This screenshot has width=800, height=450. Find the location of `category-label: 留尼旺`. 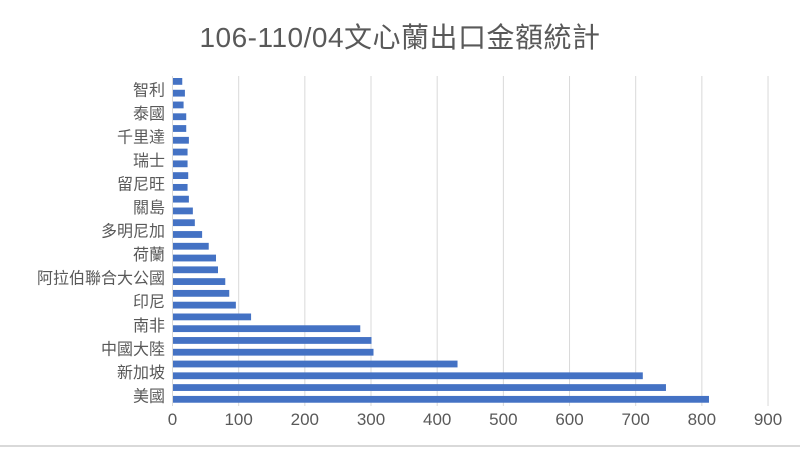

category-label: 留尼旺 is located at coordinates (141, 184).